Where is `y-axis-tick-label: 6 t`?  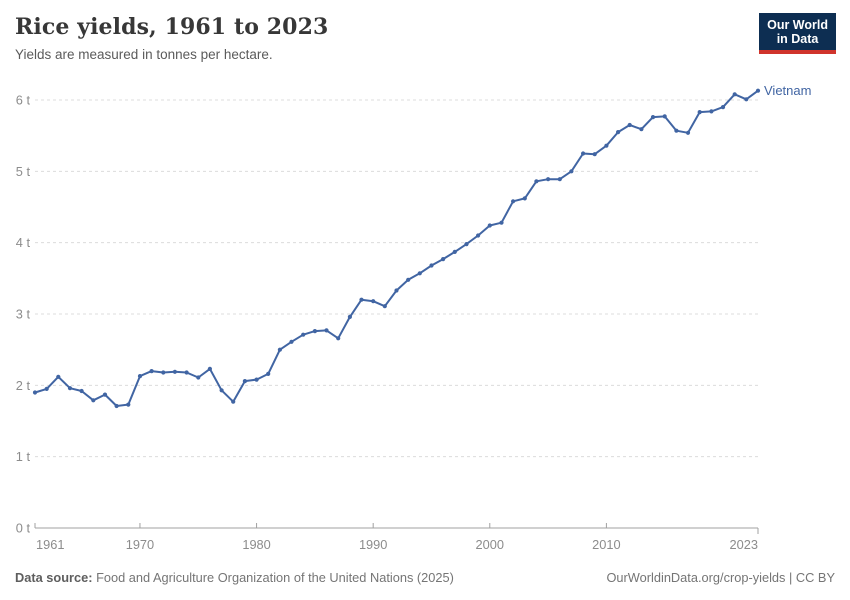
y-axis-tick-label: 6 t is located at coordinates (23, 100).